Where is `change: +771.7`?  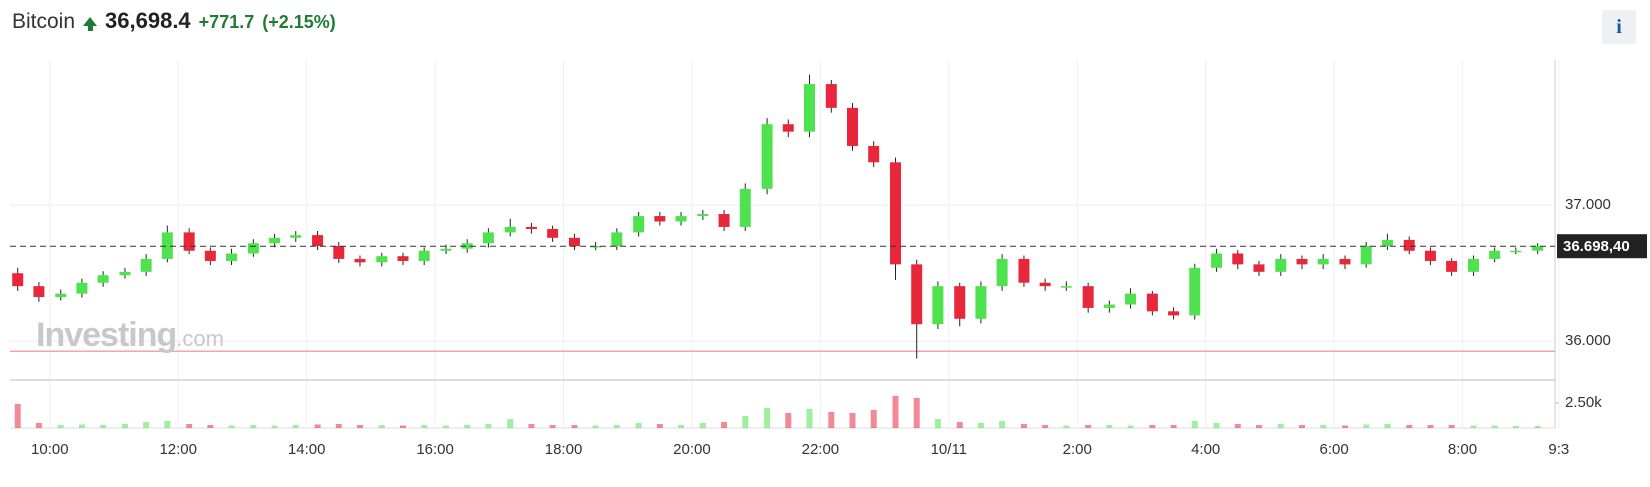 change: +771.7 is located at coordinates (226, 22).